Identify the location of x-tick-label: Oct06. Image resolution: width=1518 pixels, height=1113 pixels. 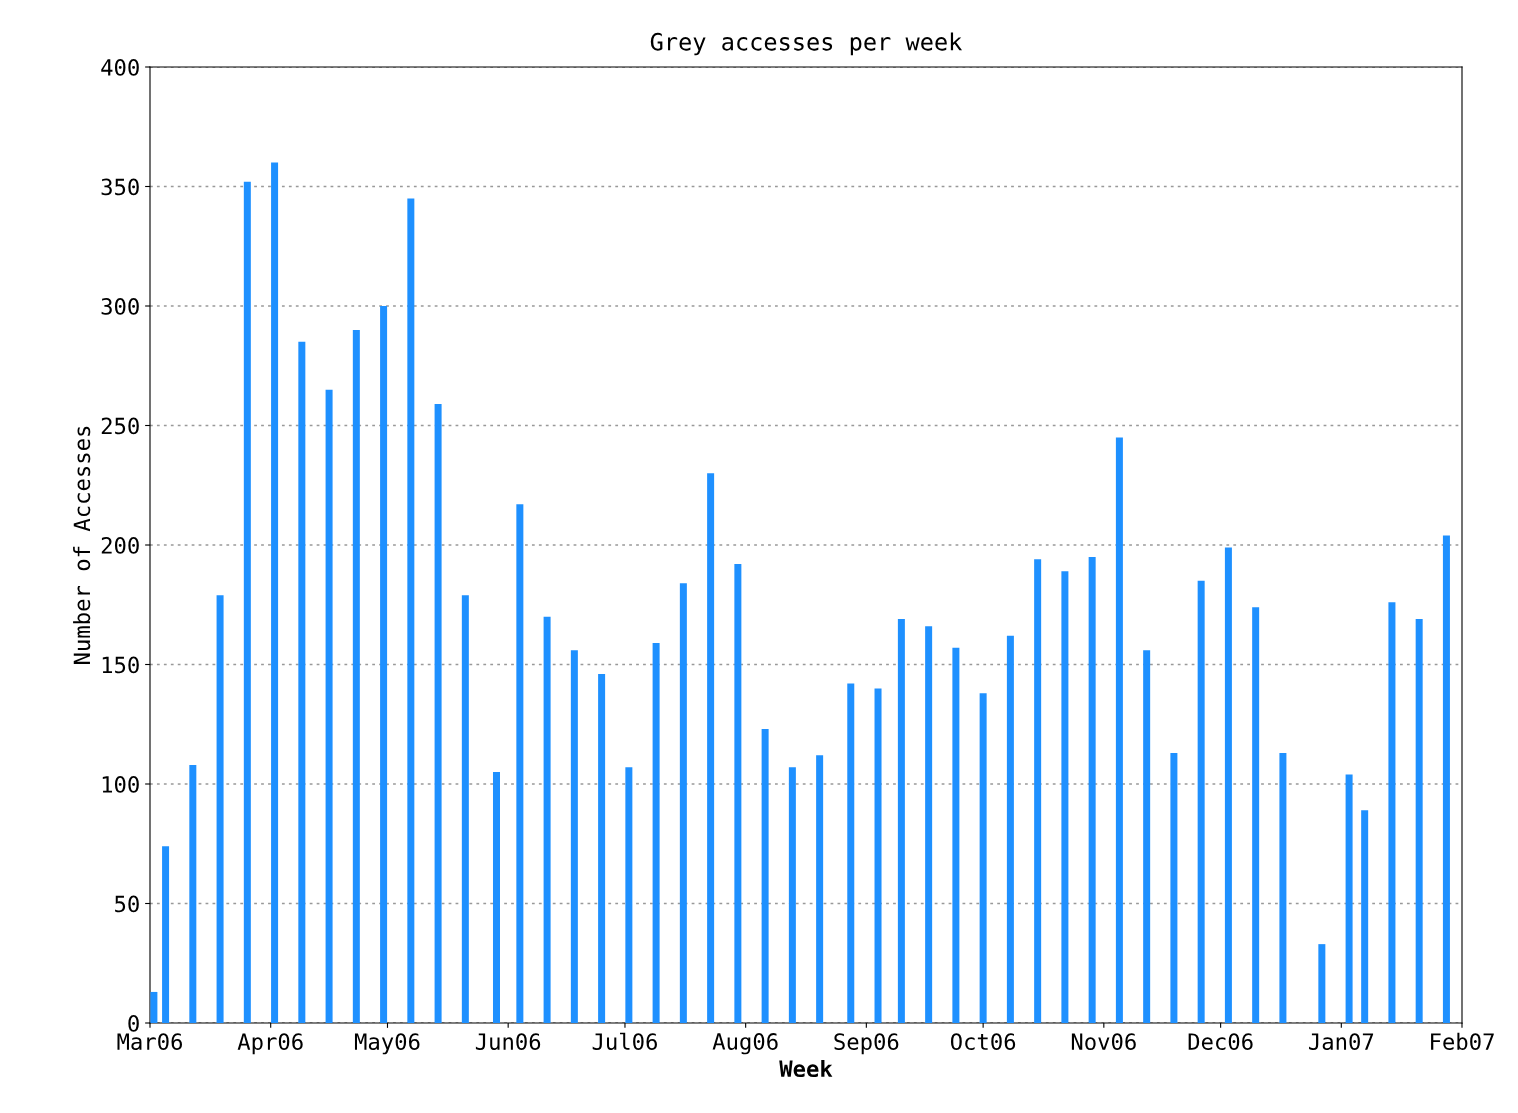
(983, 1042).